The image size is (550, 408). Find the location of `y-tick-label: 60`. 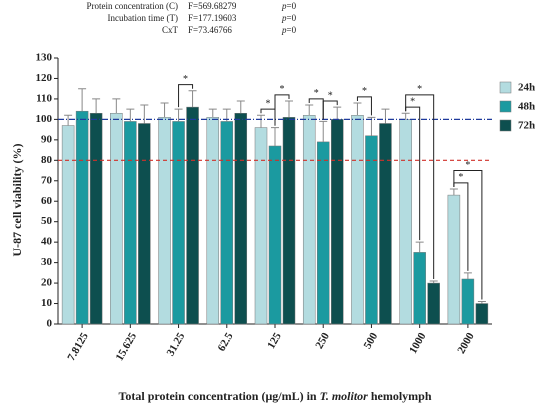

y-tick-label: 60 is located at coordinates (47, 201).